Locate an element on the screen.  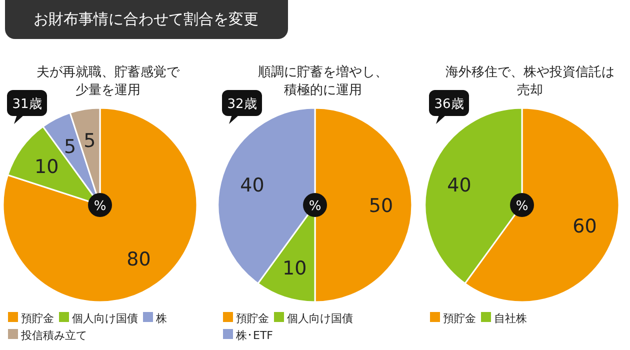
legend-label: 株･ETF is located at coordinates (254, 335).